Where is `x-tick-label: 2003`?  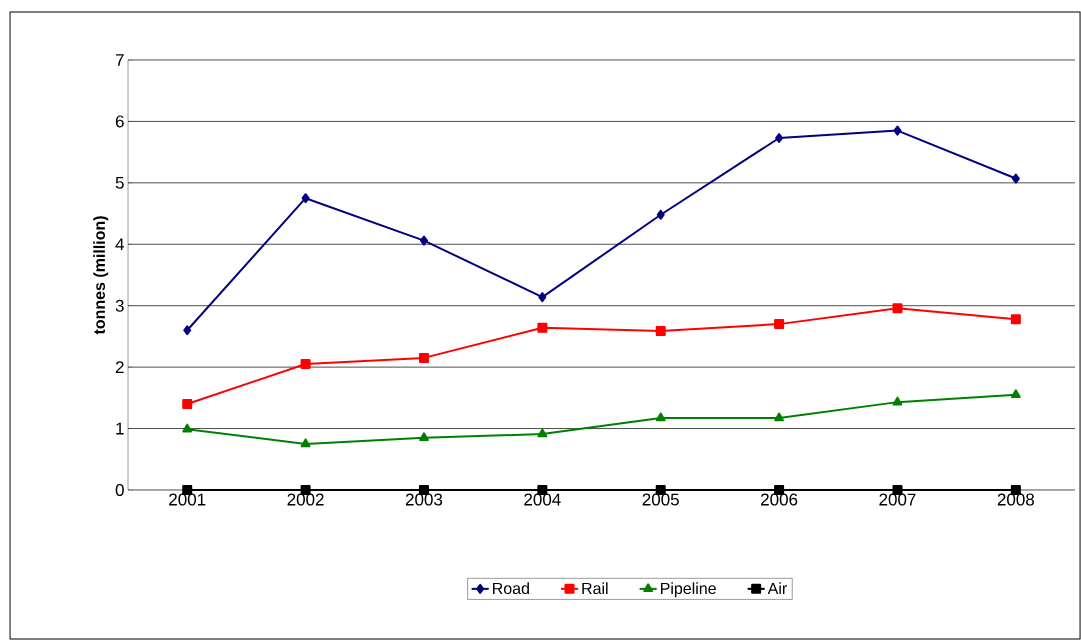 x-tick-label: 2003 is located at coordinates (424, 499).